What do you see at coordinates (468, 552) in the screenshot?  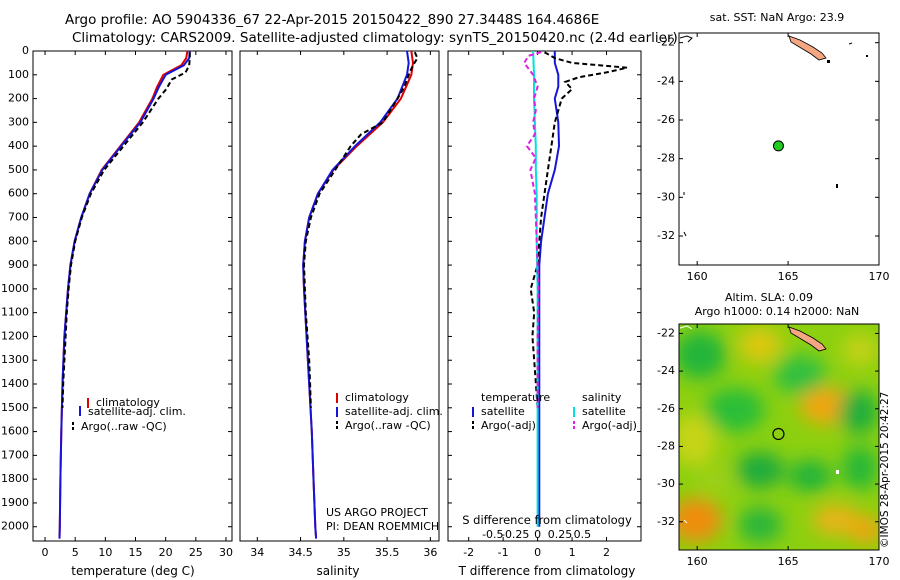 I see `x-tick-label: -2` at bounding box center [468, 552].